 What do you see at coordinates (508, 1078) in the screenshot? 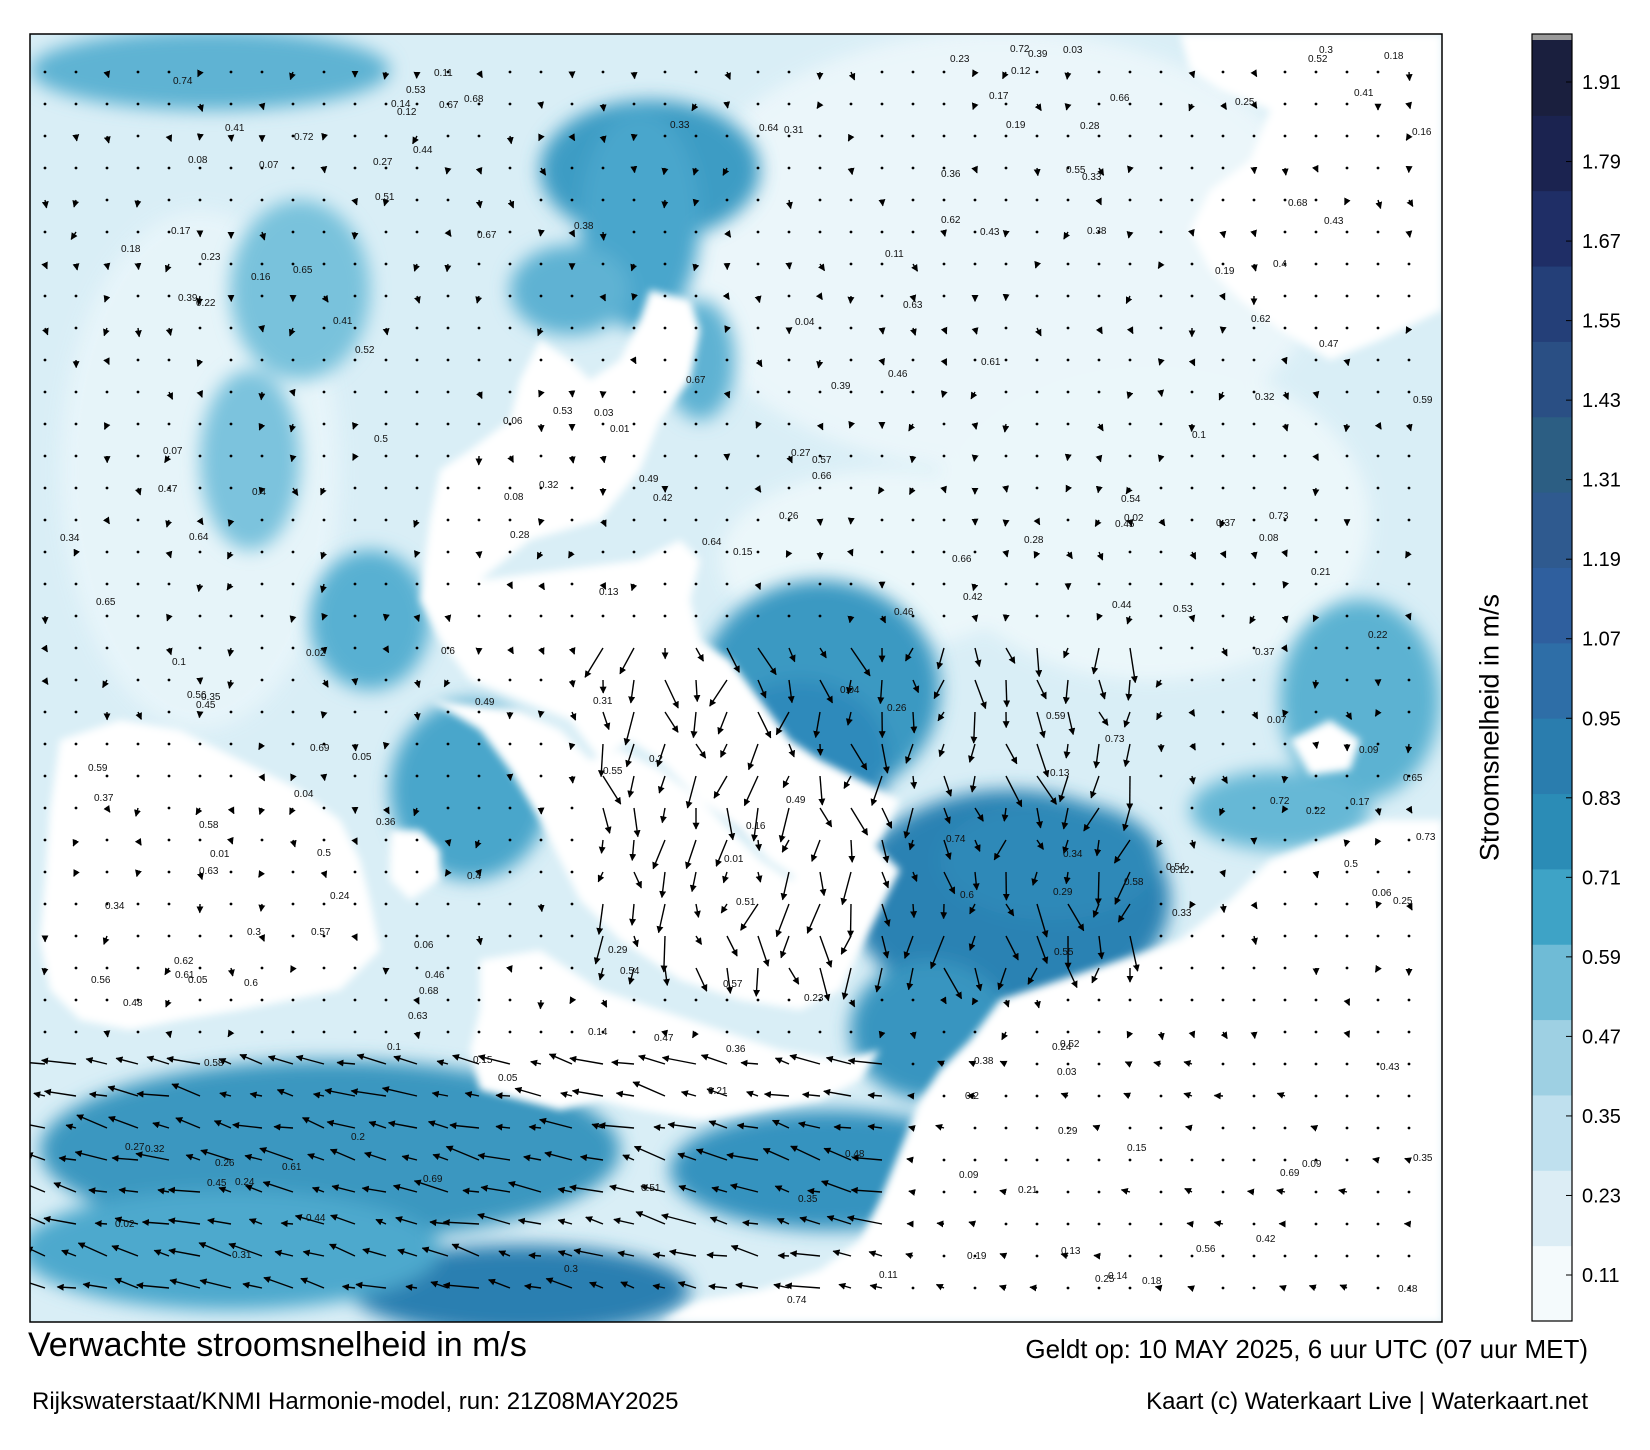
I see `speed-label: 0.05` at bounding box center [508, 1078].